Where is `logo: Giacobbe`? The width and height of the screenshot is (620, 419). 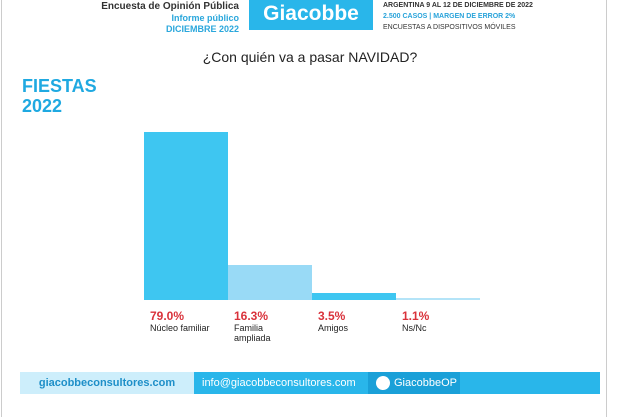 logo: Giacobbe is located at coordinates (311, 15).